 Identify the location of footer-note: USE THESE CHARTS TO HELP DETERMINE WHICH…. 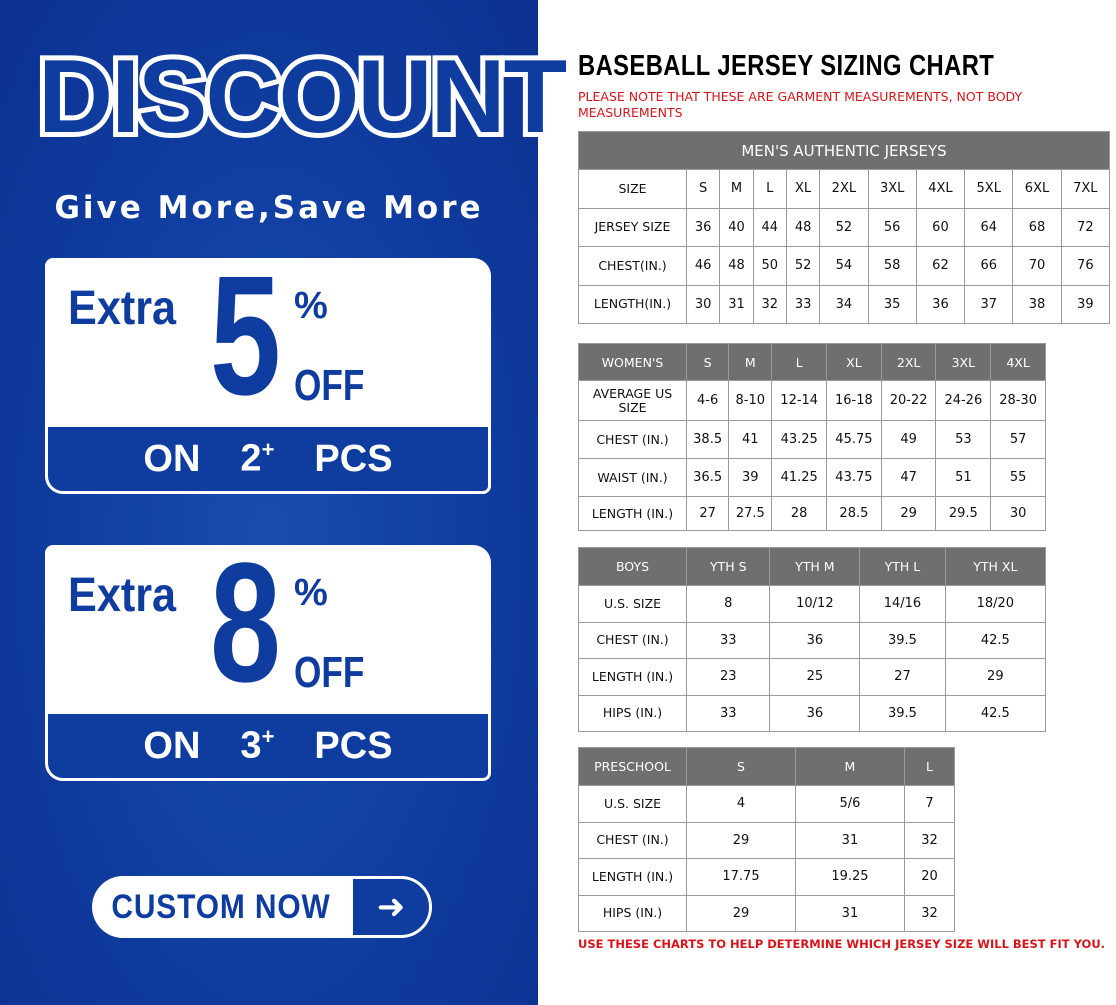
(842, 944).